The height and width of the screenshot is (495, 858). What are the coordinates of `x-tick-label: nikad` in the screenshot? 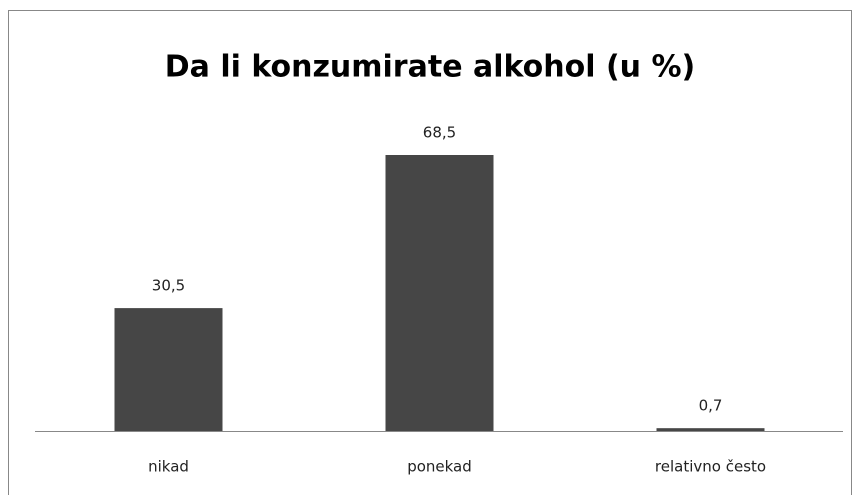 It's located at (168, 467).